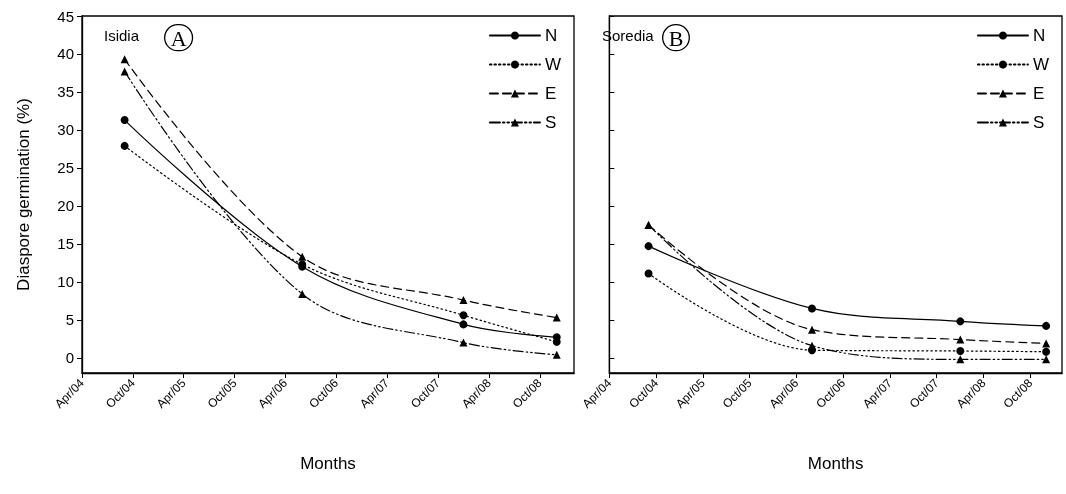  I want to click on y-tick-label: 25, so click(65, 168).